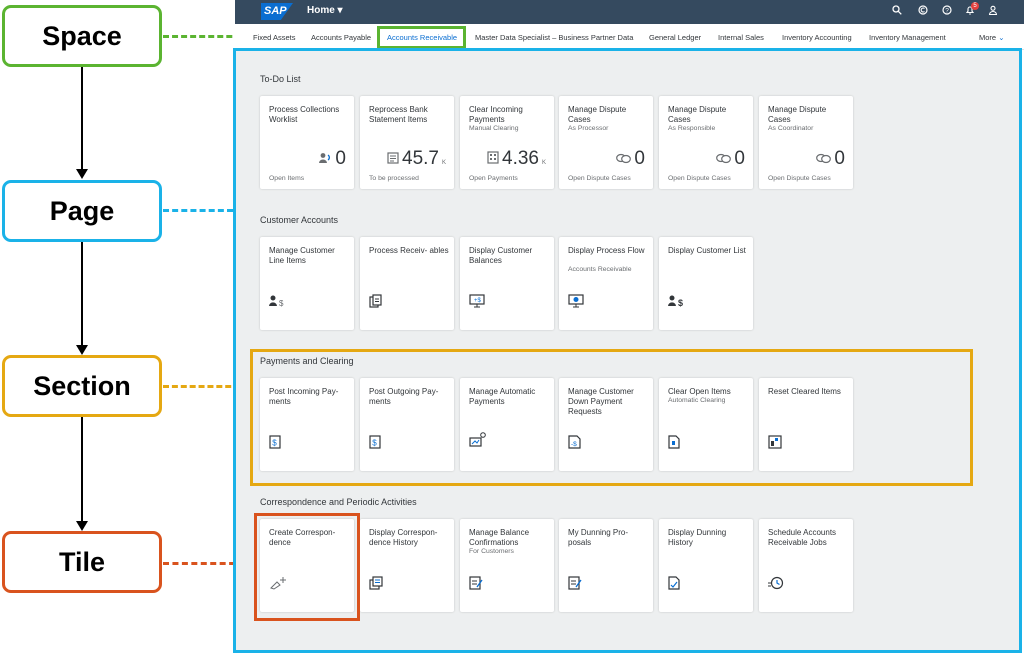  Describe the element at coordinates (576, 303) in the screenshot. I see `process-flow-icon` at that location.